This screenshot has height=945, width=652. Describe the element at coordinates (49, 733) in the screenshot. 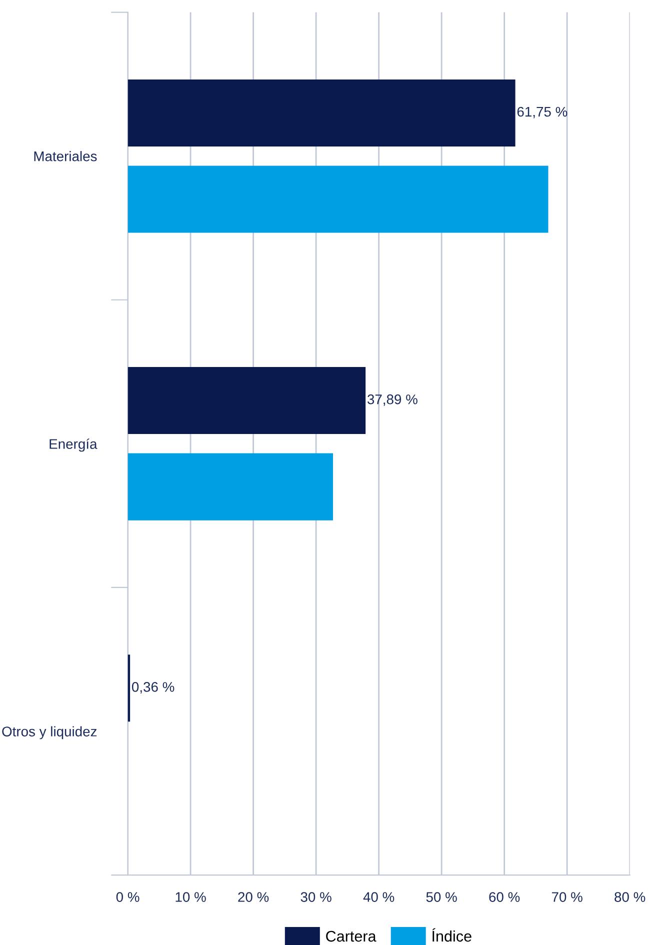

I see `y-tick-label: Otros y liquidez` at that location.